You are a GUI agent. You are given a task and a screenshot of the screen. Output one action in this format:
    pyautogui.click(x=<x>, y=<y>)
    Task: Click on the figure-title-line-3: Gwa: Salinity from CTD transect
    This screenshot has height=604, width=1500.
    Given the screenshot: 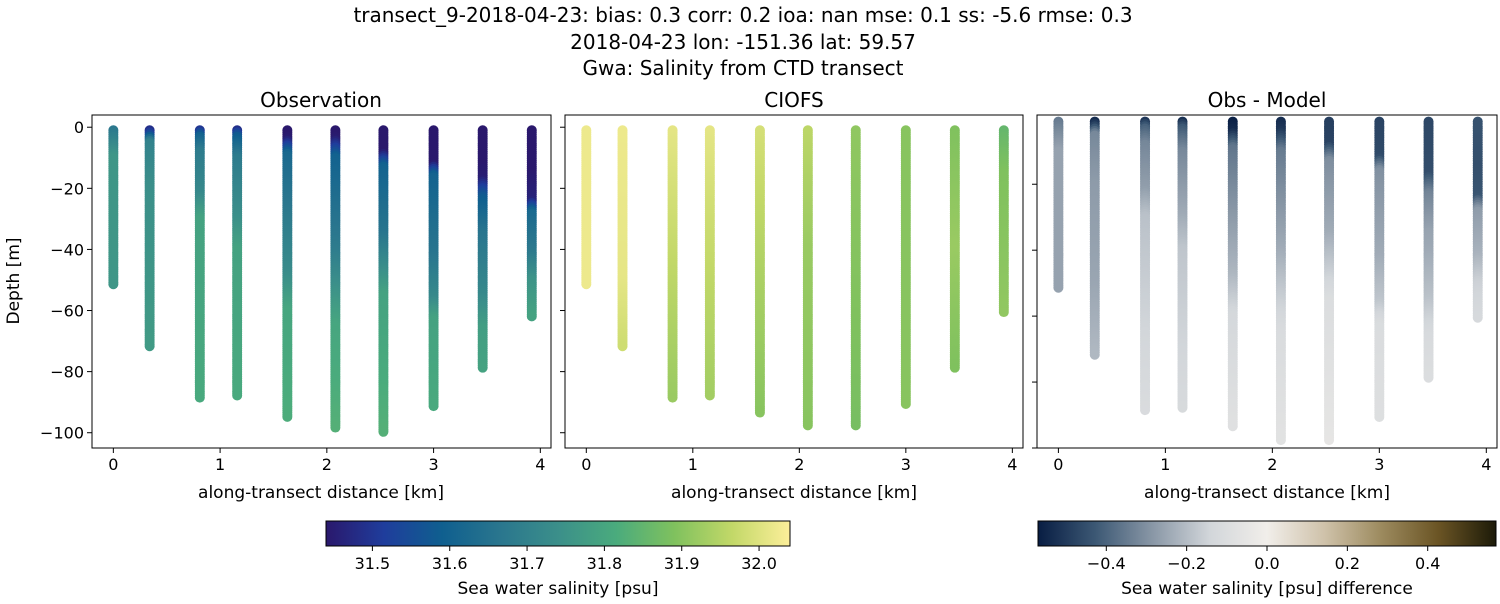 What is the action you would take?
    pyautogui.click(x=743, y=68)
    